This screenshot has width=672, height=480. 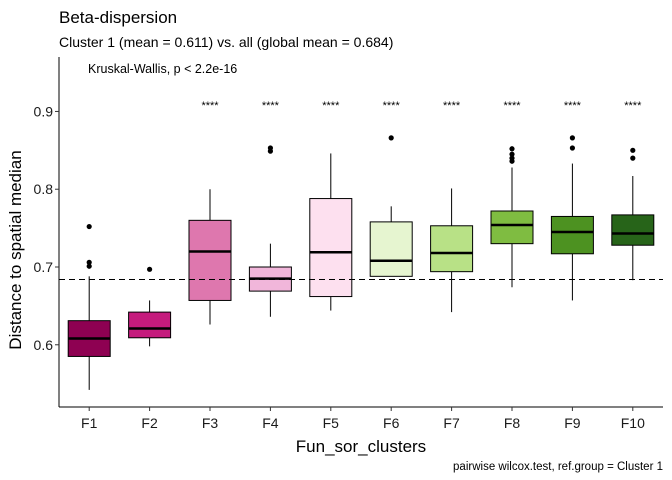 I want to click on iqr-box-F10, so click(x=633, y=230).